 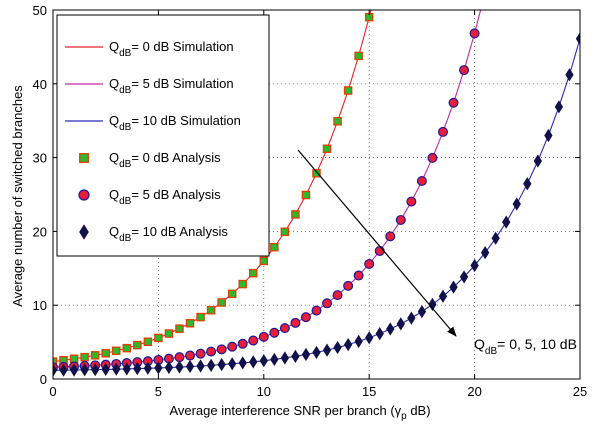 I want to click on y-tick-label: 20, so click(x=40, y=231).